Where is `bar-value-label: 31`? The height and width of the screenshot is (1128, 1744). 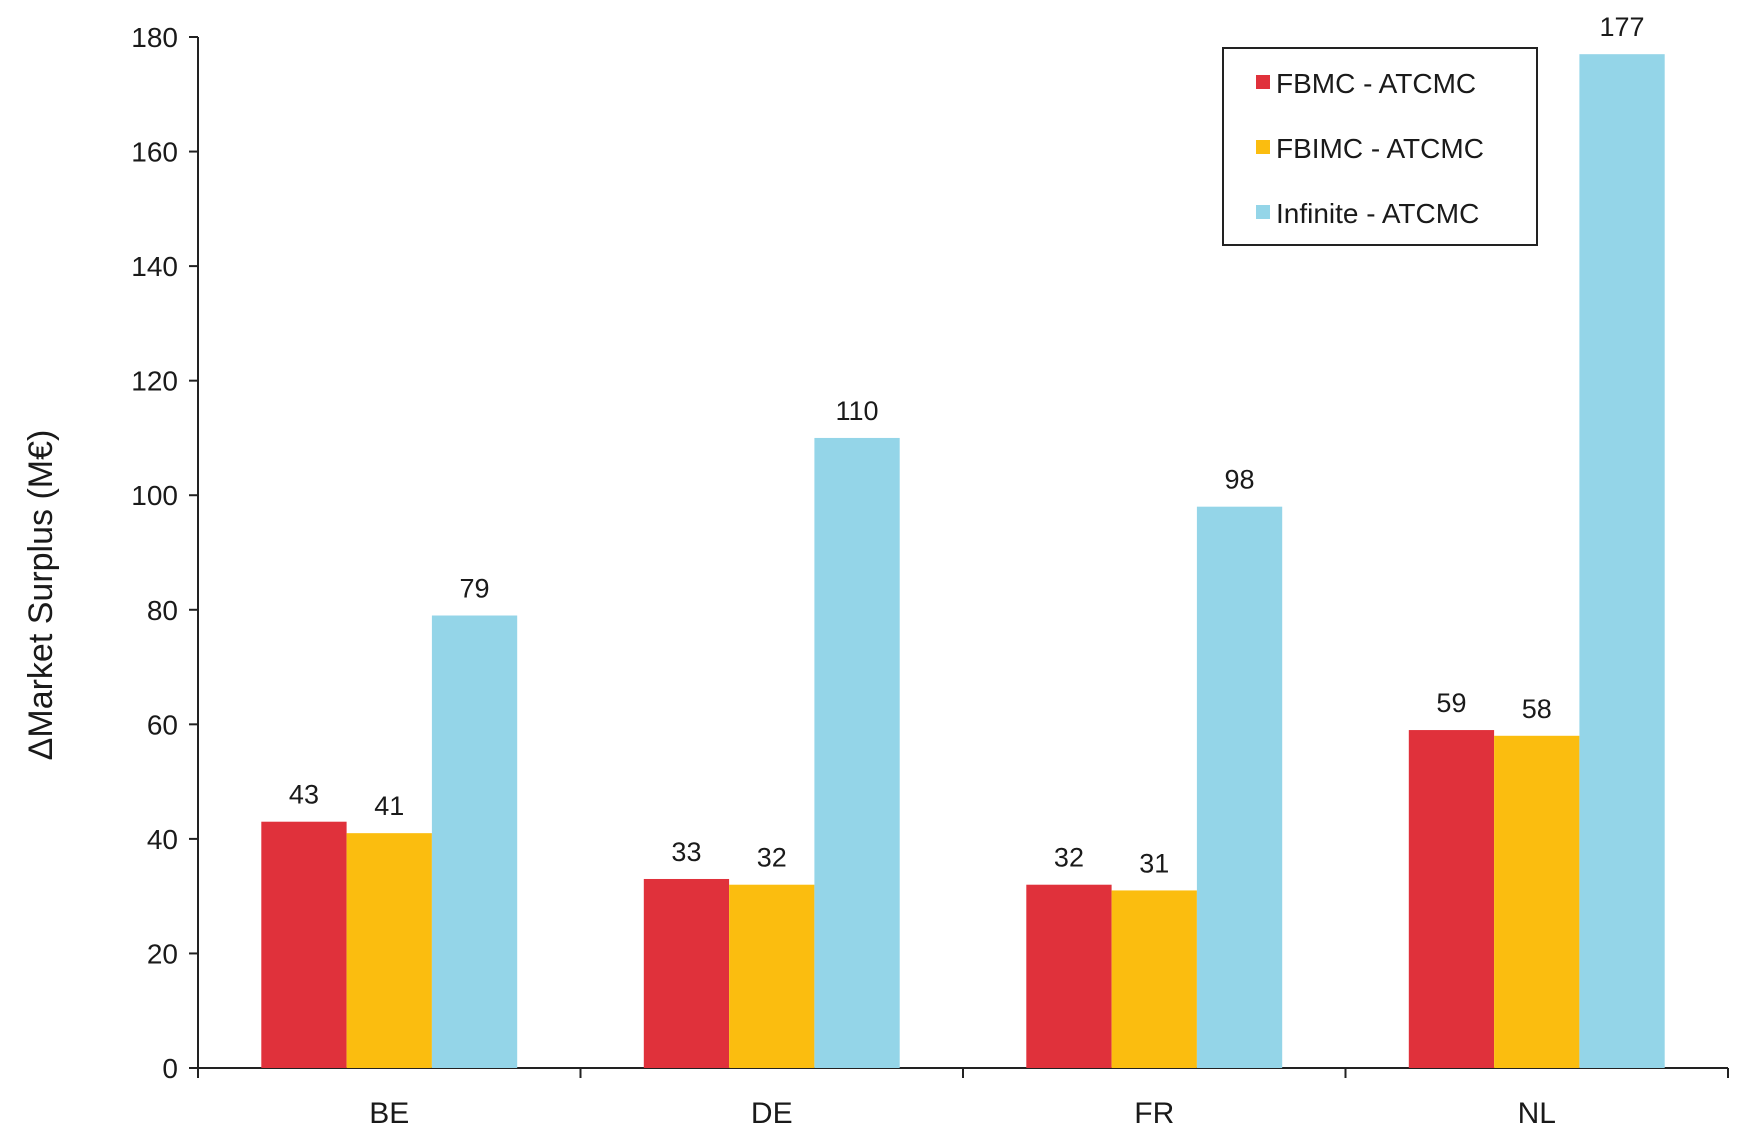 bar-value-label: 31 is located at coordinates (1154, 863).